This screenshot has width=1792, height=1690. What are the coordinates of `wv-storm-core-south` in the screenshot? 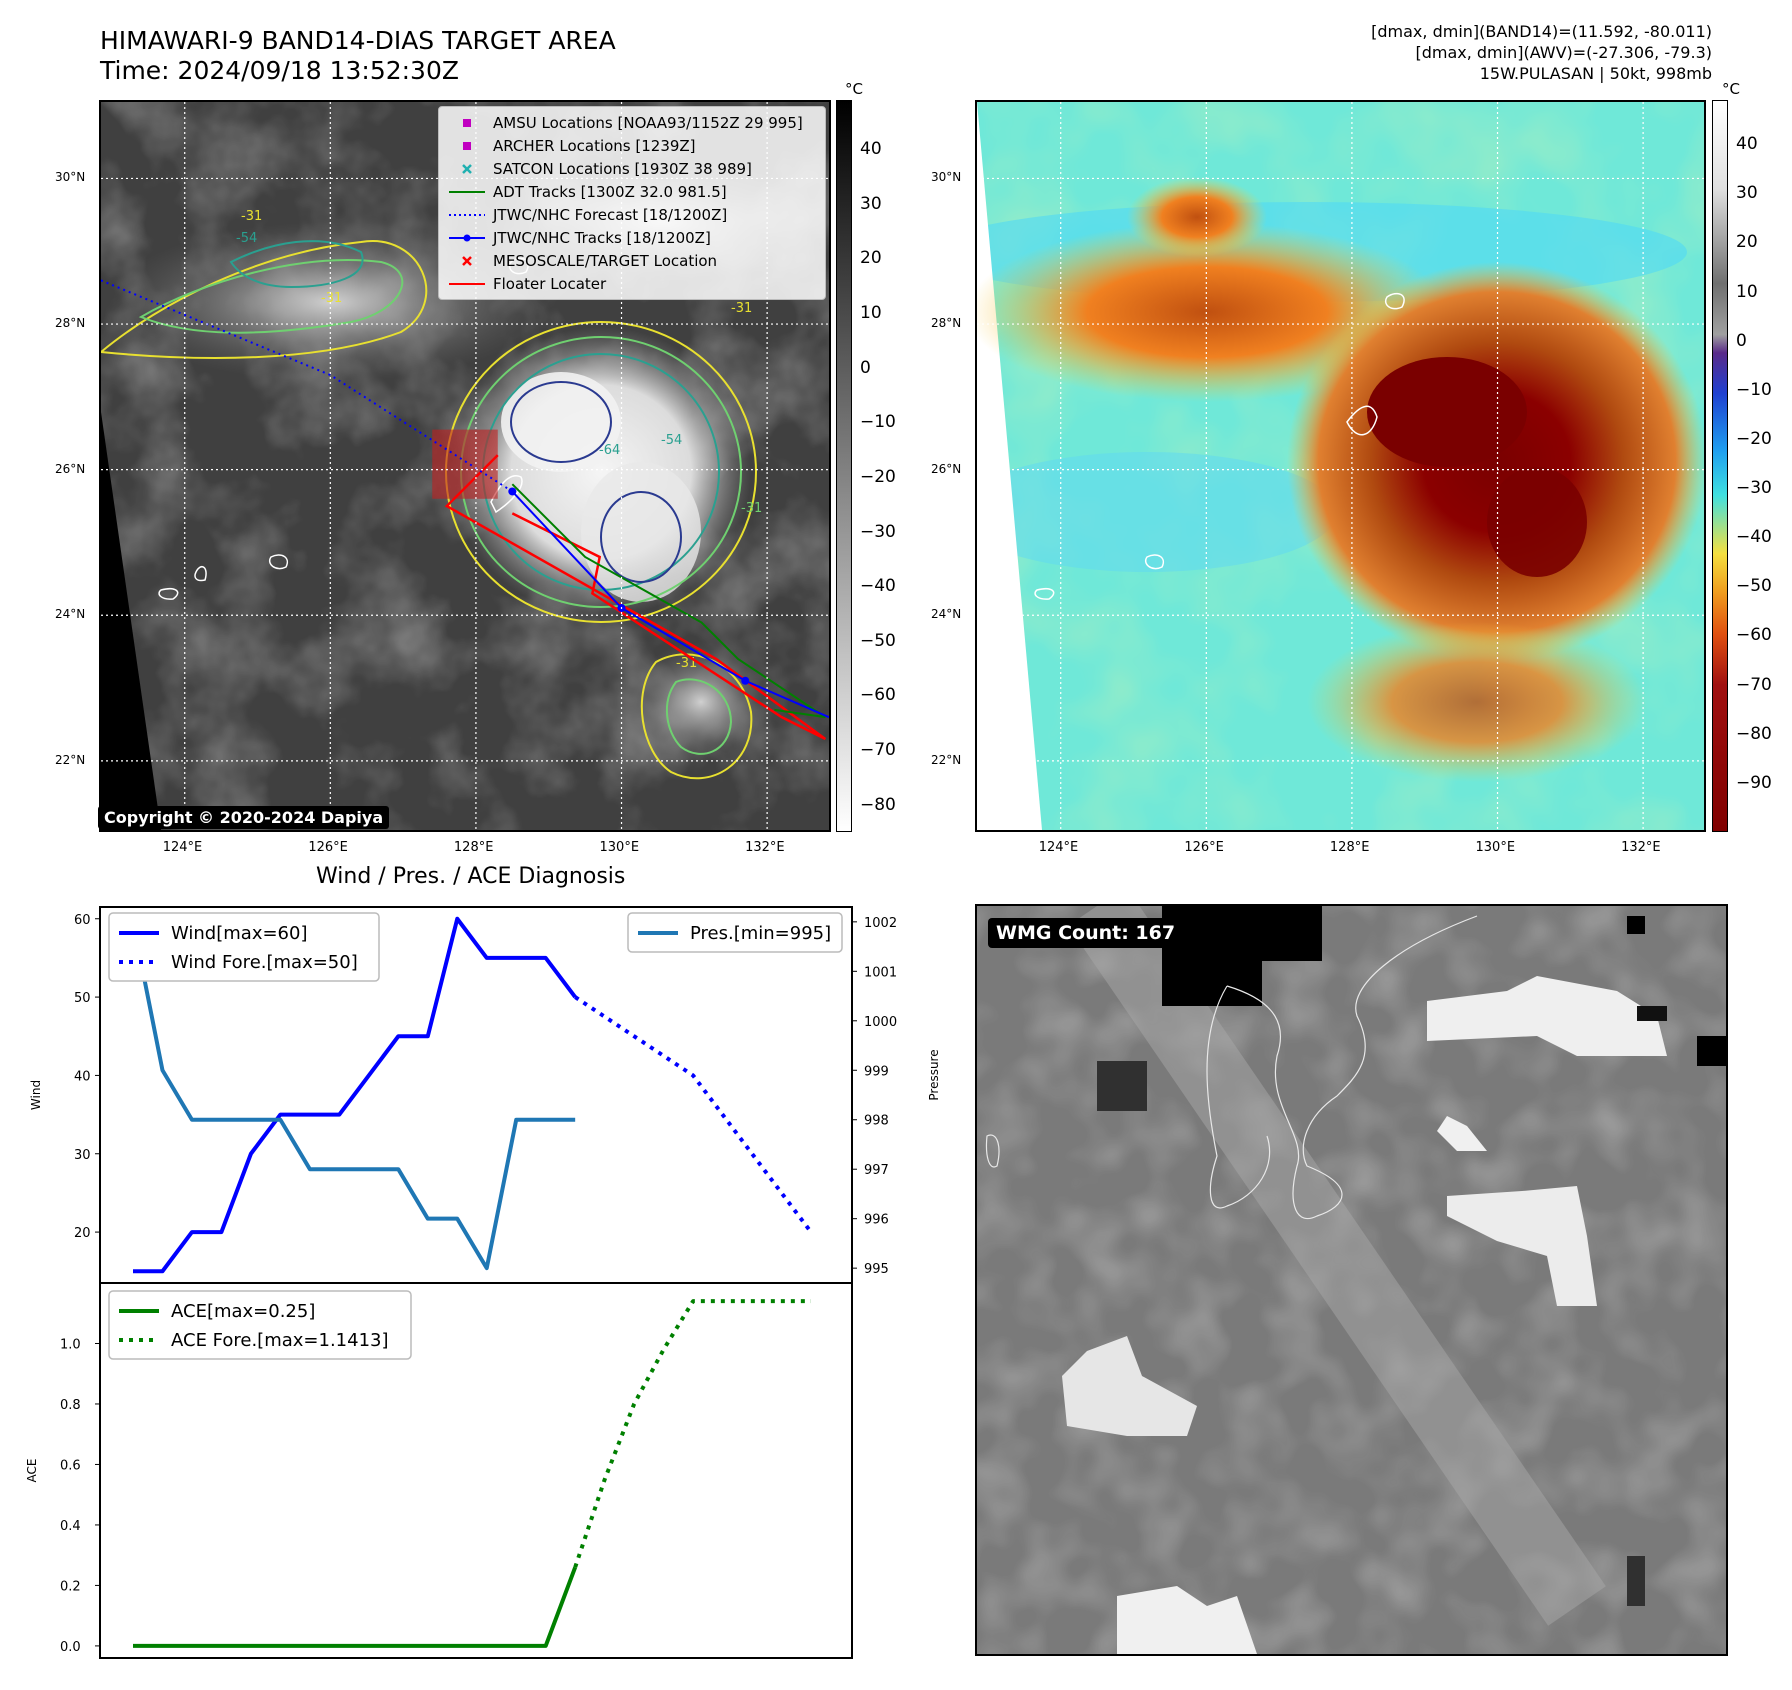 It's located at (1537, 522).